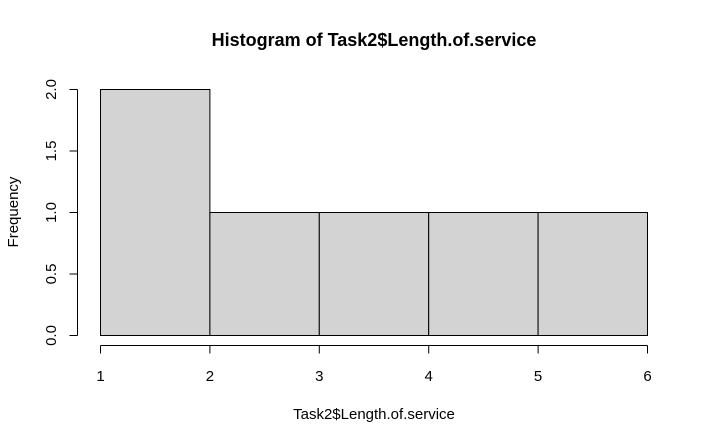 The image size is (710, 444). I want to click on x-tick-label: 1, so click(100, 376).